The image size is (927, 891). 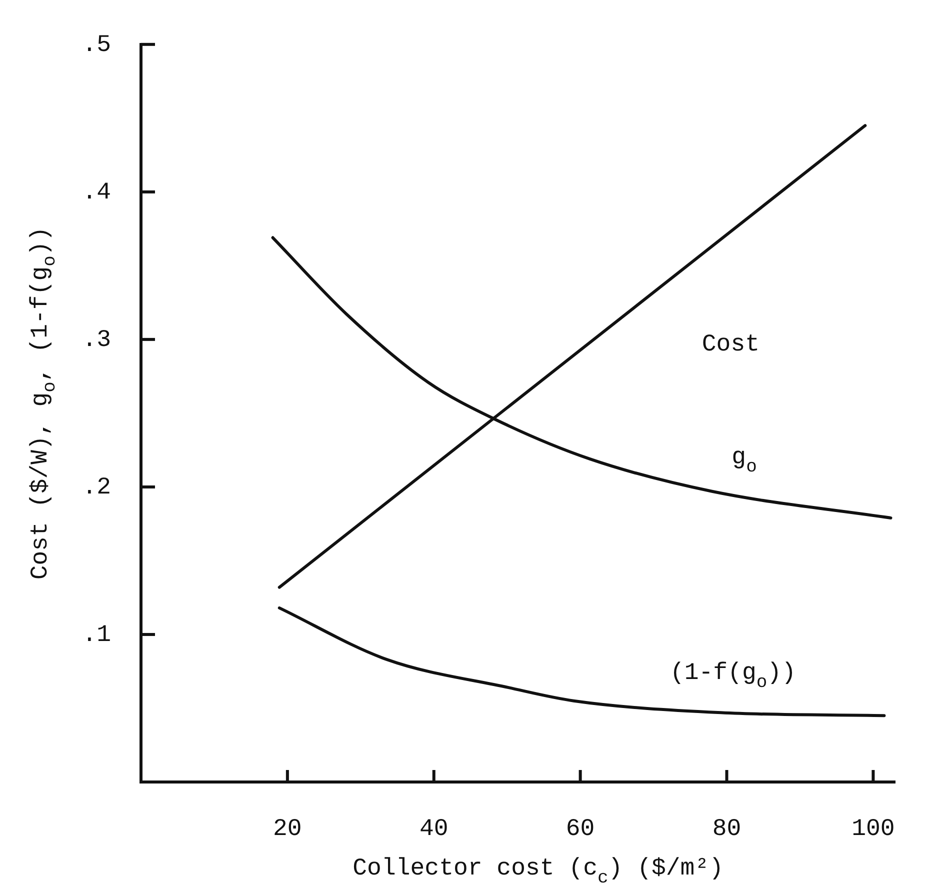 I want to click on y-tick-label: .3, so click(x=96, y=340).